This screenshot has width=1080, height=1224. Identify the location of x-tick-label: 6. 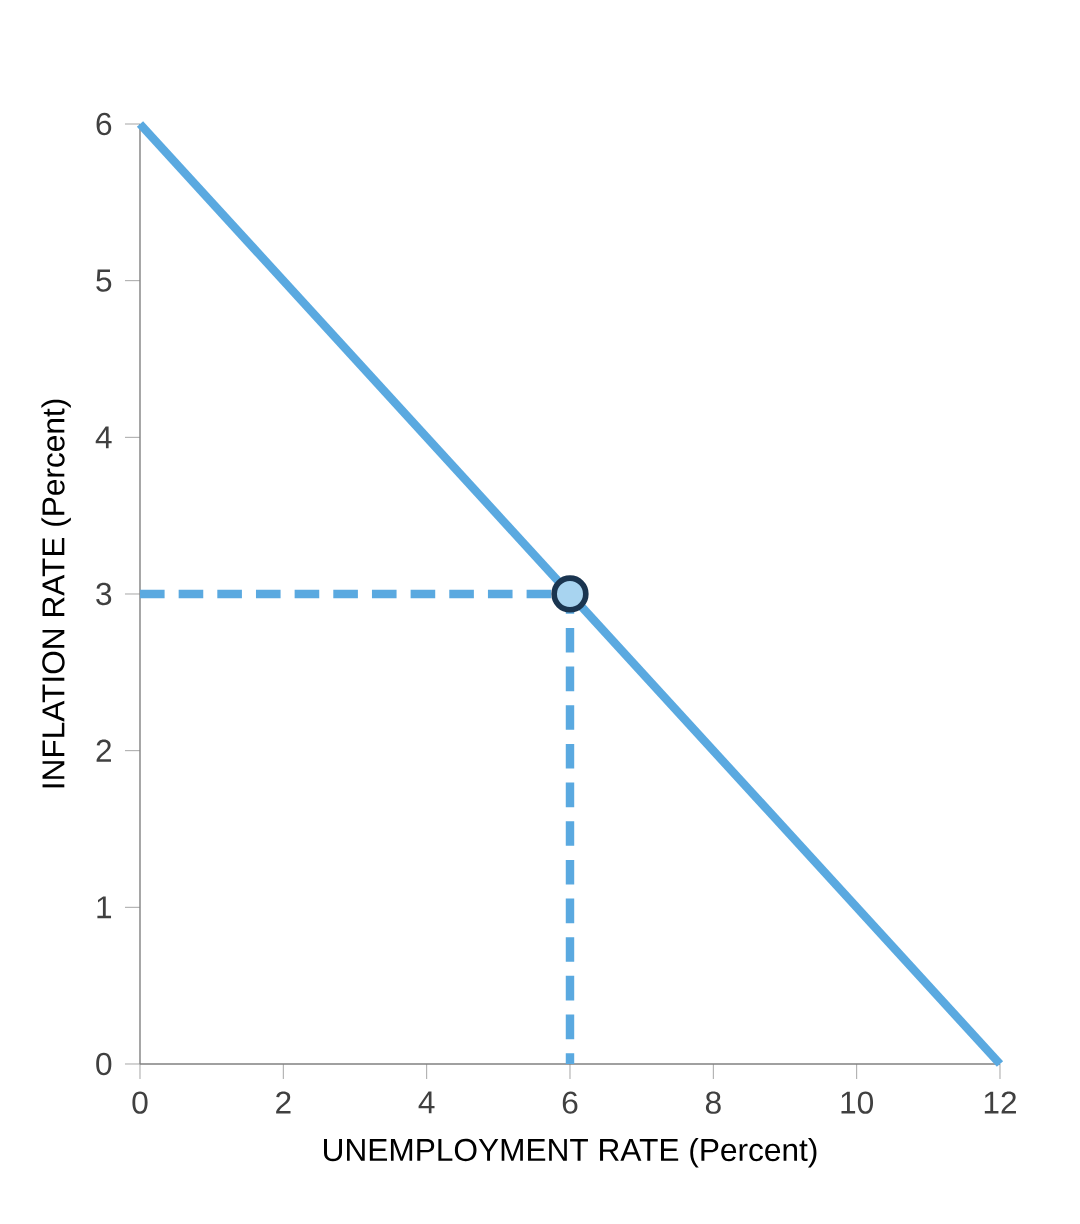
(570, 1102).